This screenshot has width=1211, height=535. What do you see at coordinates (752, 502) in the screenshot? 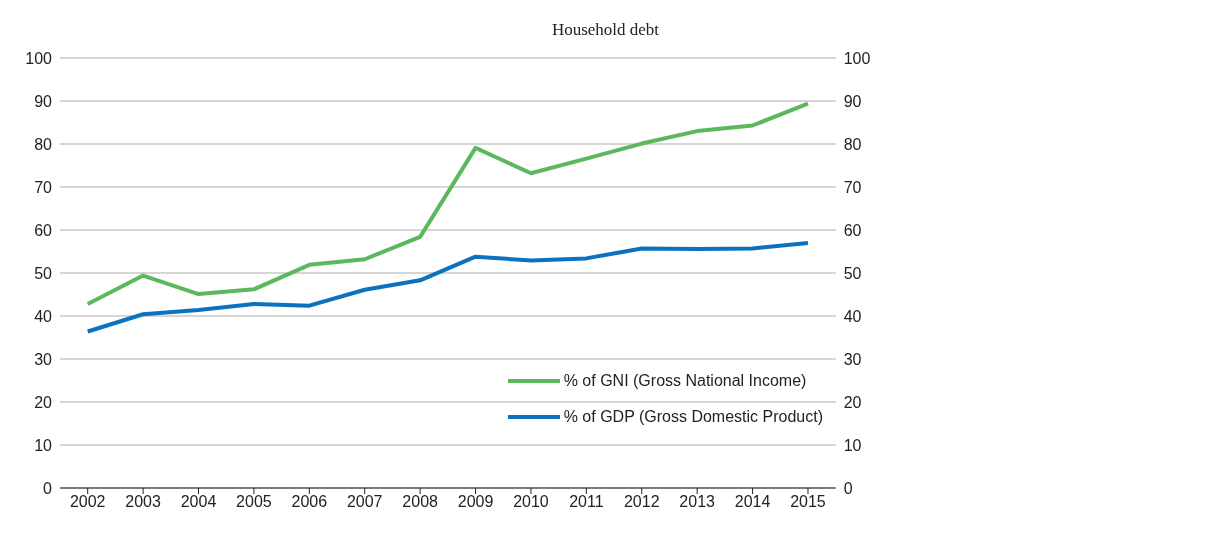
I see `x-tick-label: 2014` at bounding box center [752, 502].